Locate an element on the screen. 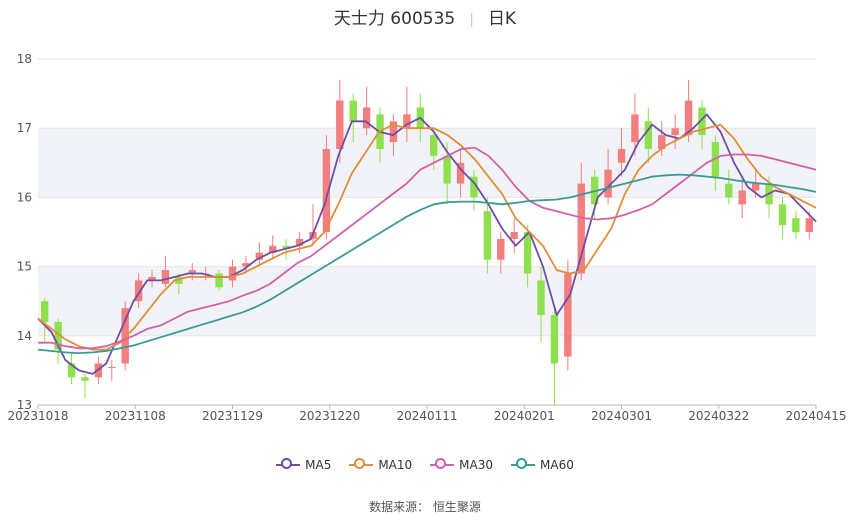  legend-item-ma30: MA30 is located at coordinates (461, 465).